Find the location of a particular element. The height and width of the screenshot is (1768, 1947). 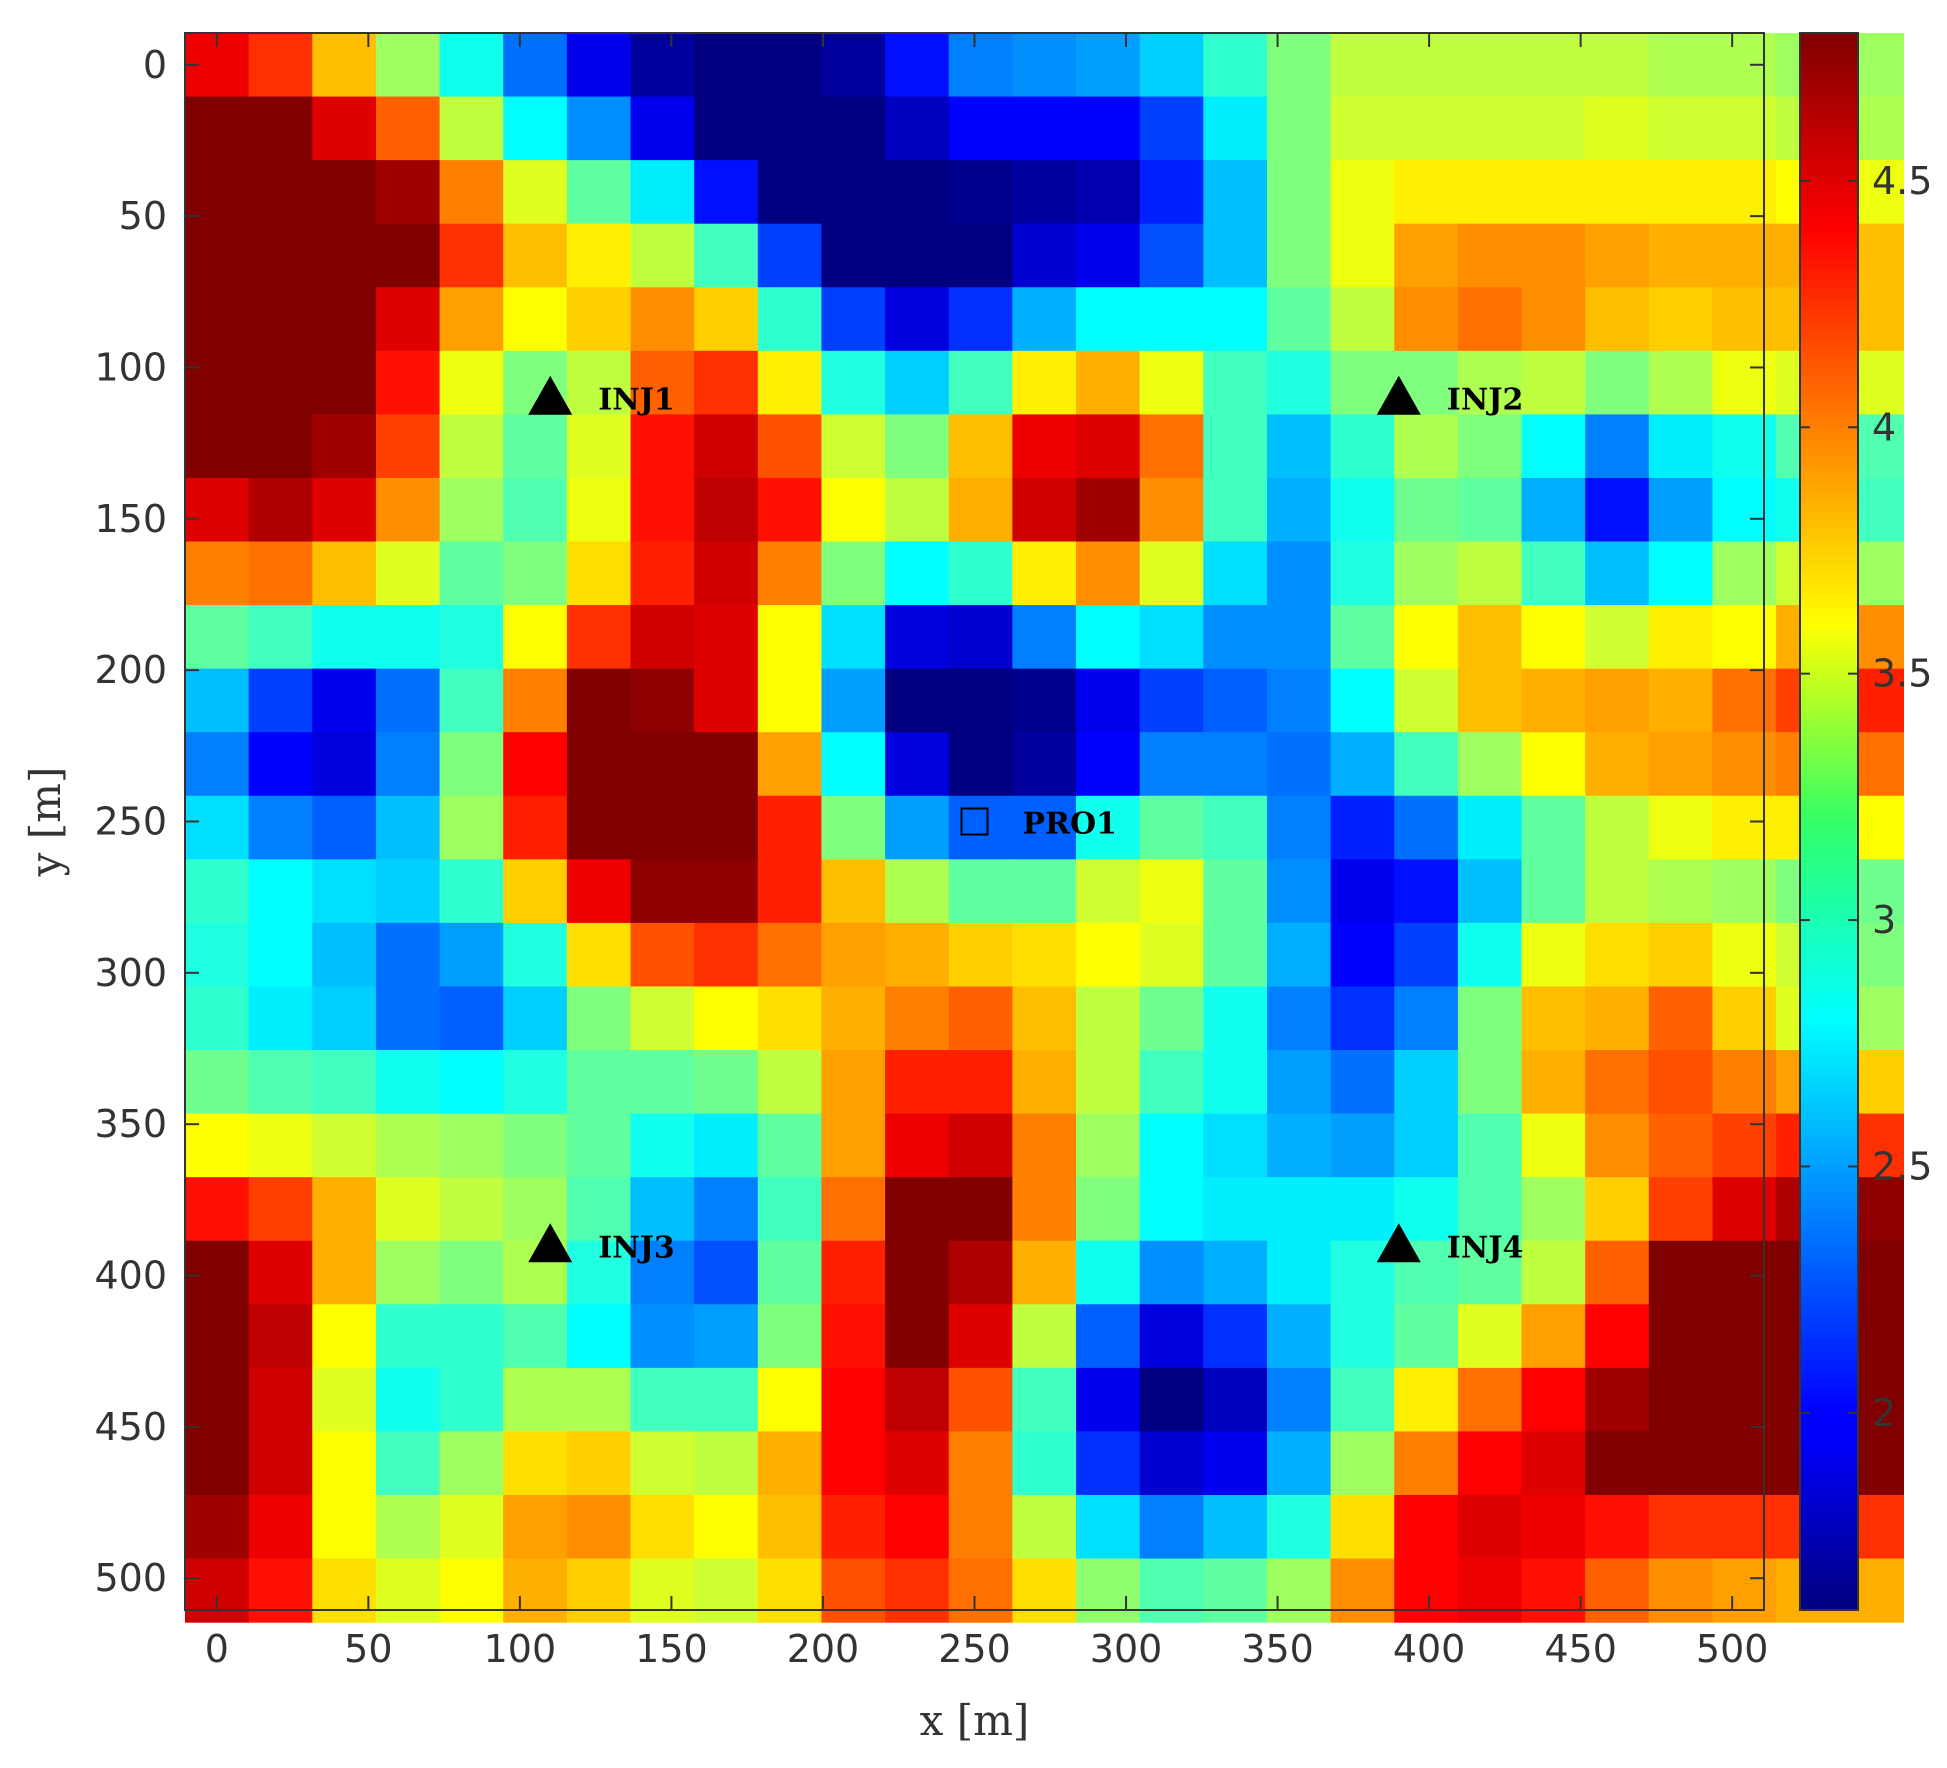

colorbar-tick-label: 4 is located at coordinates (1884, 427).